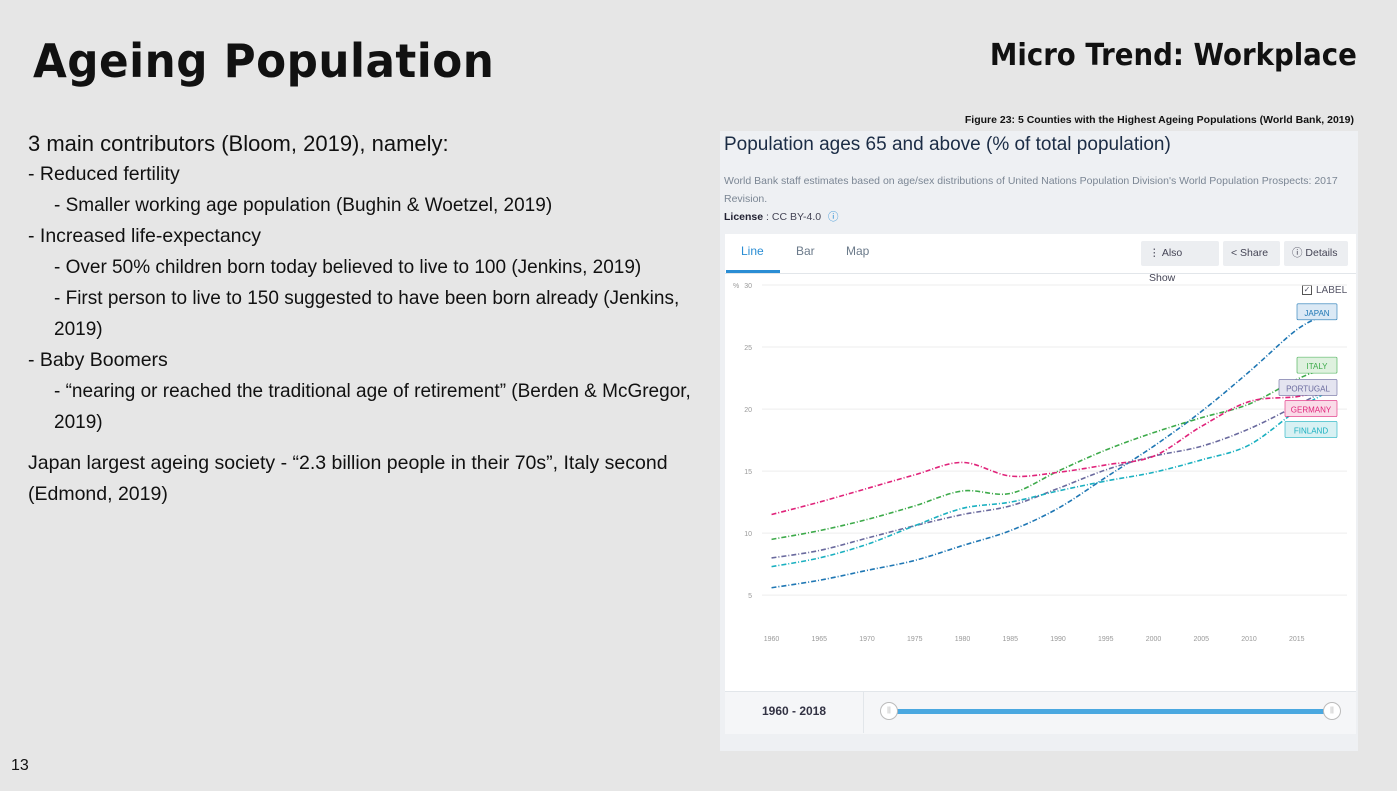  What do you see at coordinates (753, 271) in the screenshot?
I see `active-tab-indicator` at bounding box center [753, 271].